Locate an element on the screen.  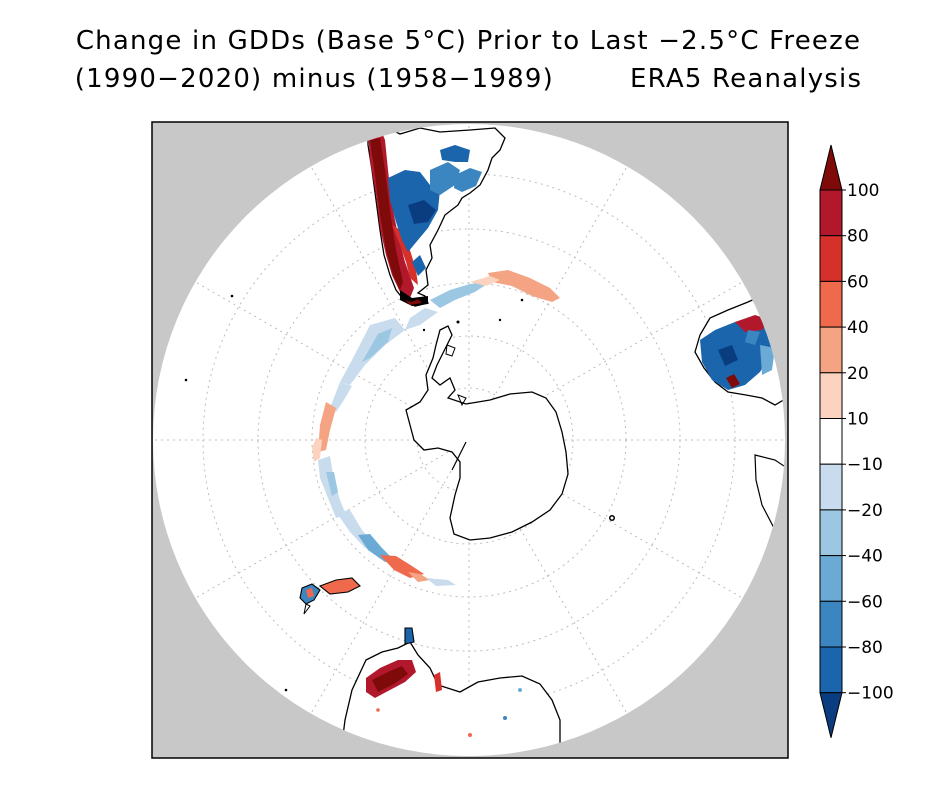
colorbar-label: −60 is located at coordinates (865, 602).